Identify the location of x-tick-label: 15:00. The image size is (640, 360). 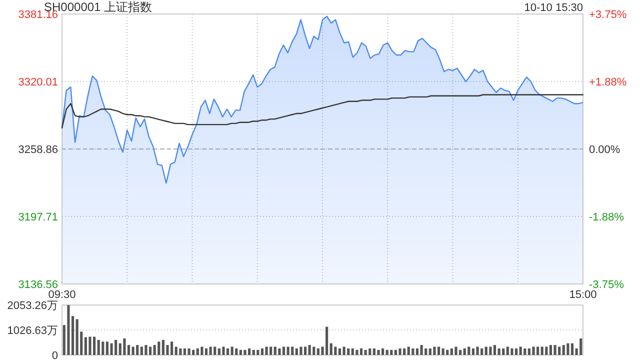
(583, 295).